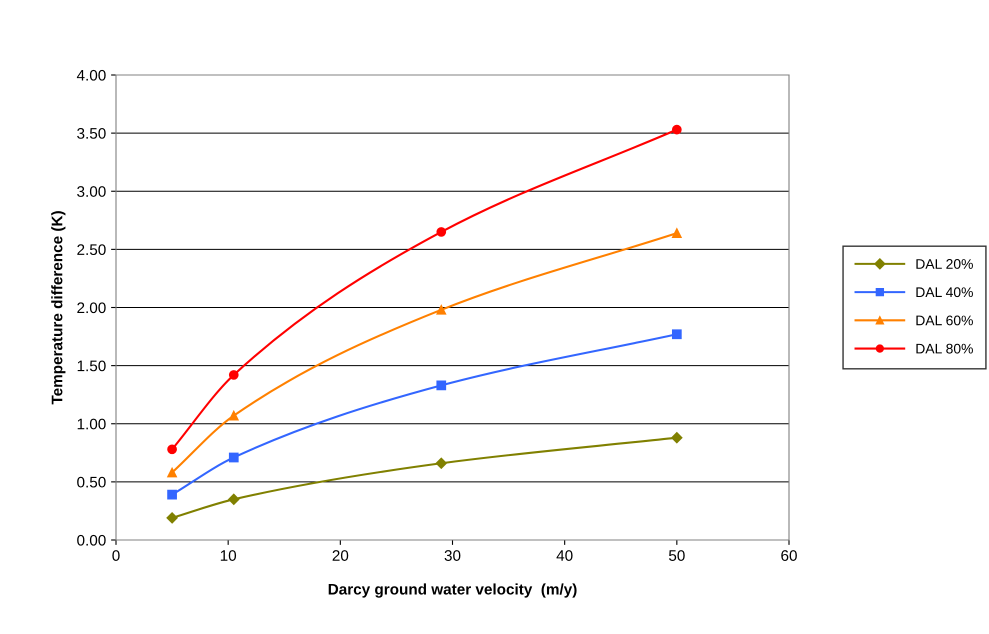  I want to click on y-tick-label: 1.00, so click(92, 424).